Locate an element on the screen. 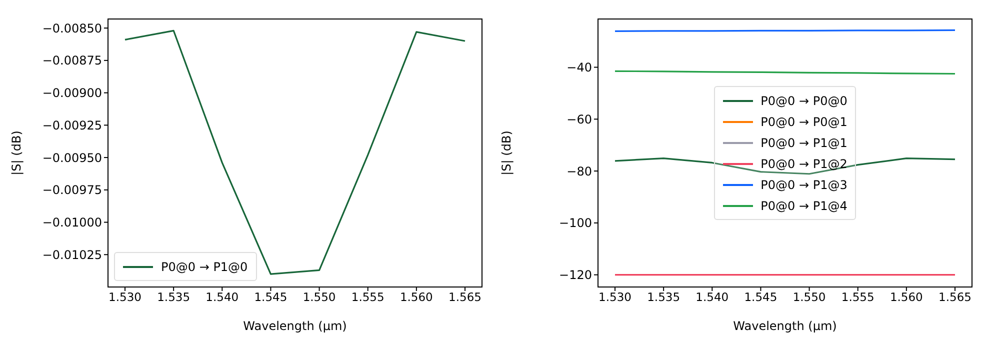 This screenshot has width=989, height=340. y-tick-label: −40 is located at coordinates (579, 67).